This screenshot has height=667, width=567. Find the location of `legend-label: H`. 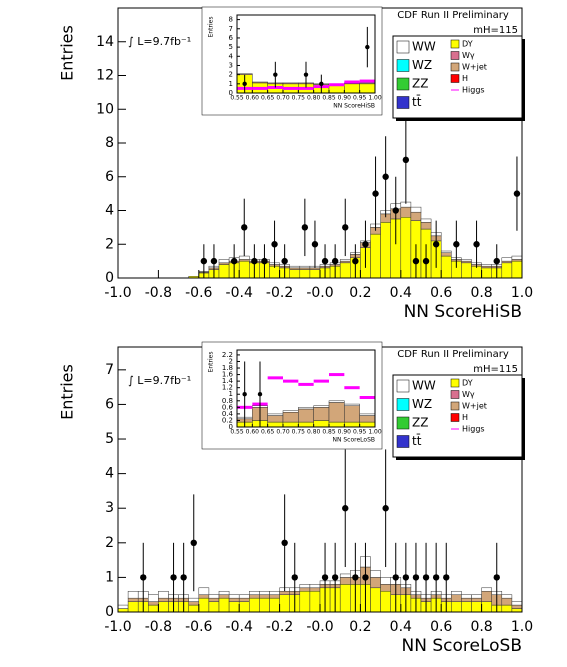

legend-label: H is located at coordinates (465, 78).